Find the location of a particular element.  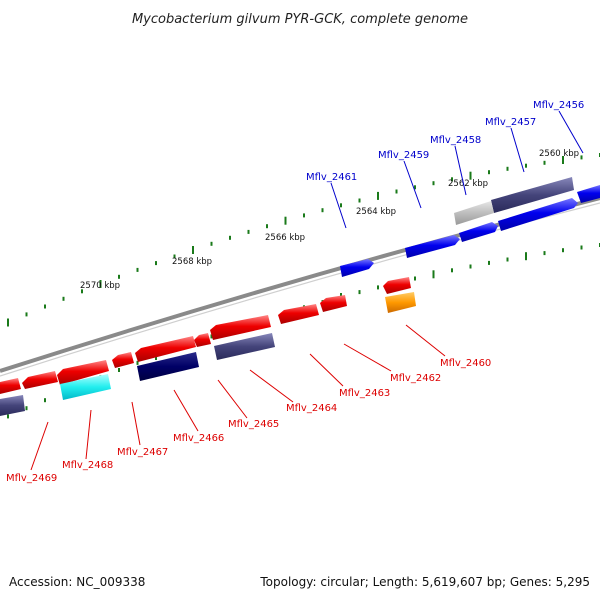

homolog-bar-purple-top is located at coordinates (532, 195).